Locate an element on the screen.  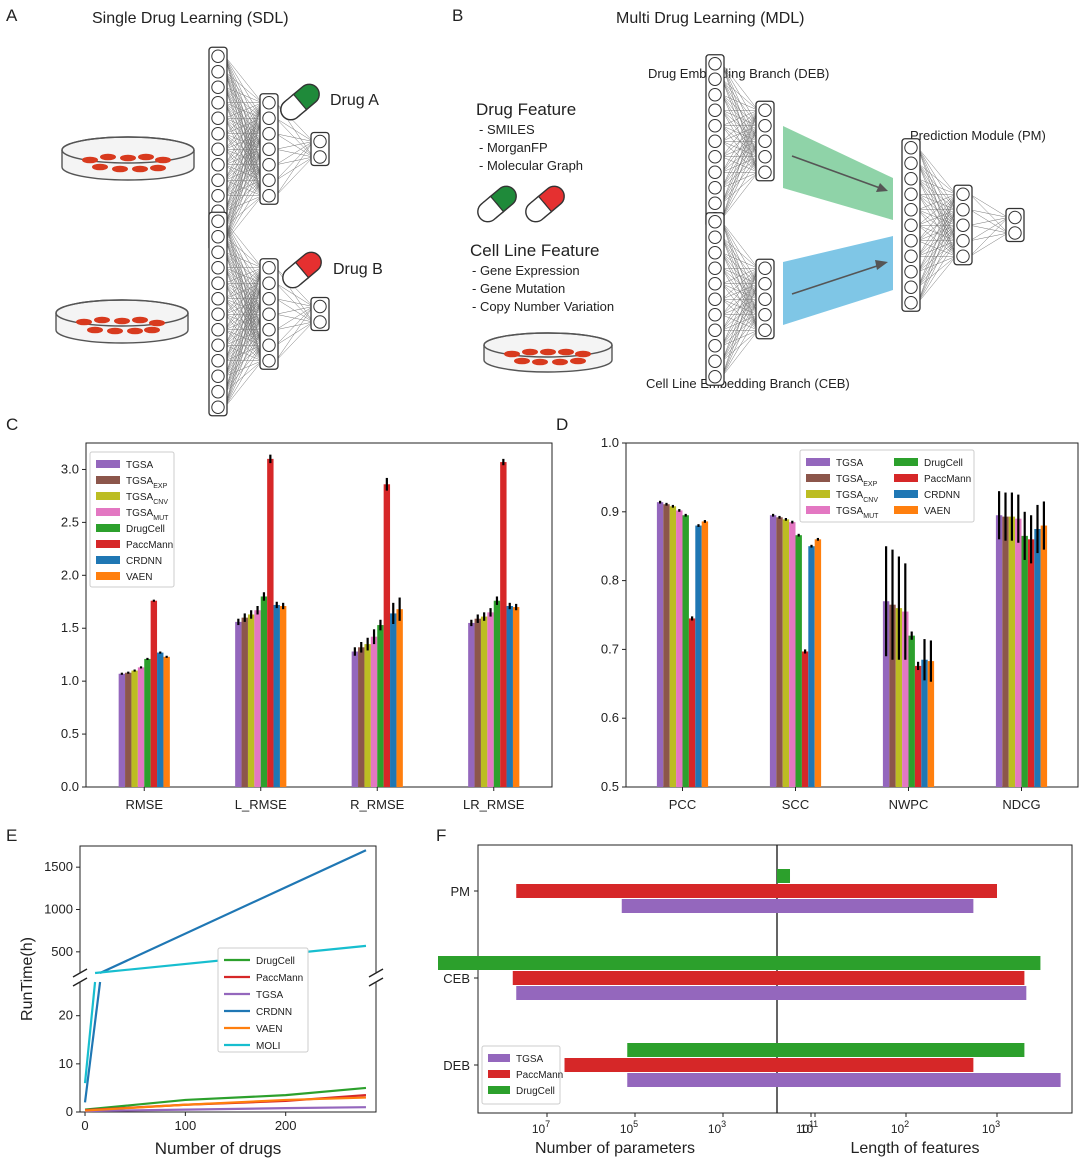
drug-feature-item: - Molecular Graph is located at coordinates (531, 165).